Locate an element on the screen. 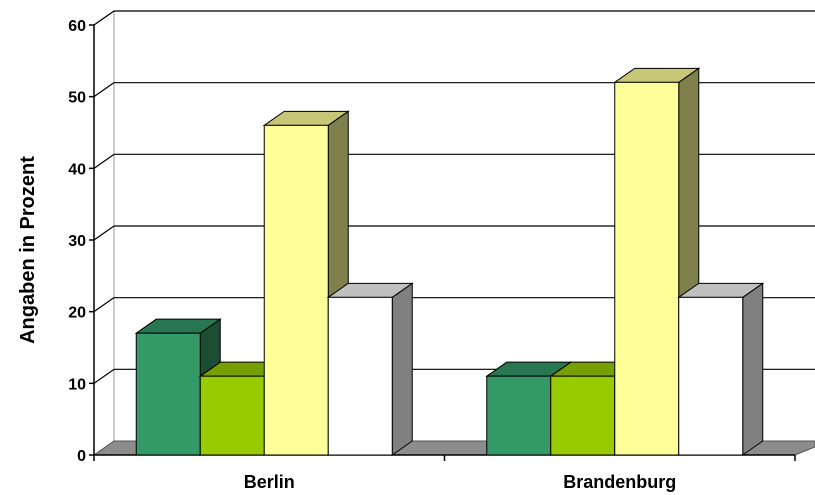 Image resolution: width=815 pixels, height=495 pixels. y-tick-label: 60 is located at coordinates (77, 26).